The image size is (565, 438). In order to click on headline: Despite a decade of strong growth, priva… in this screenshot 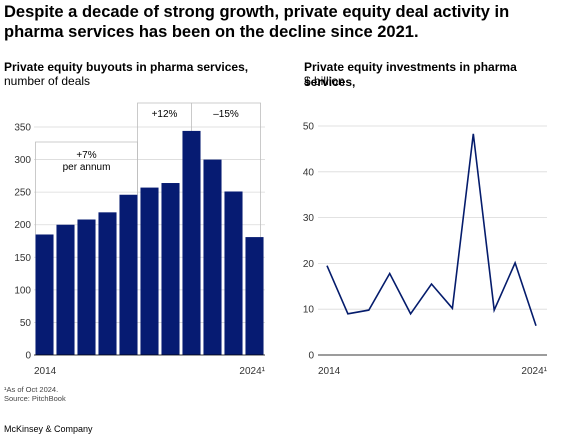, I will do `click(257, 22)`.